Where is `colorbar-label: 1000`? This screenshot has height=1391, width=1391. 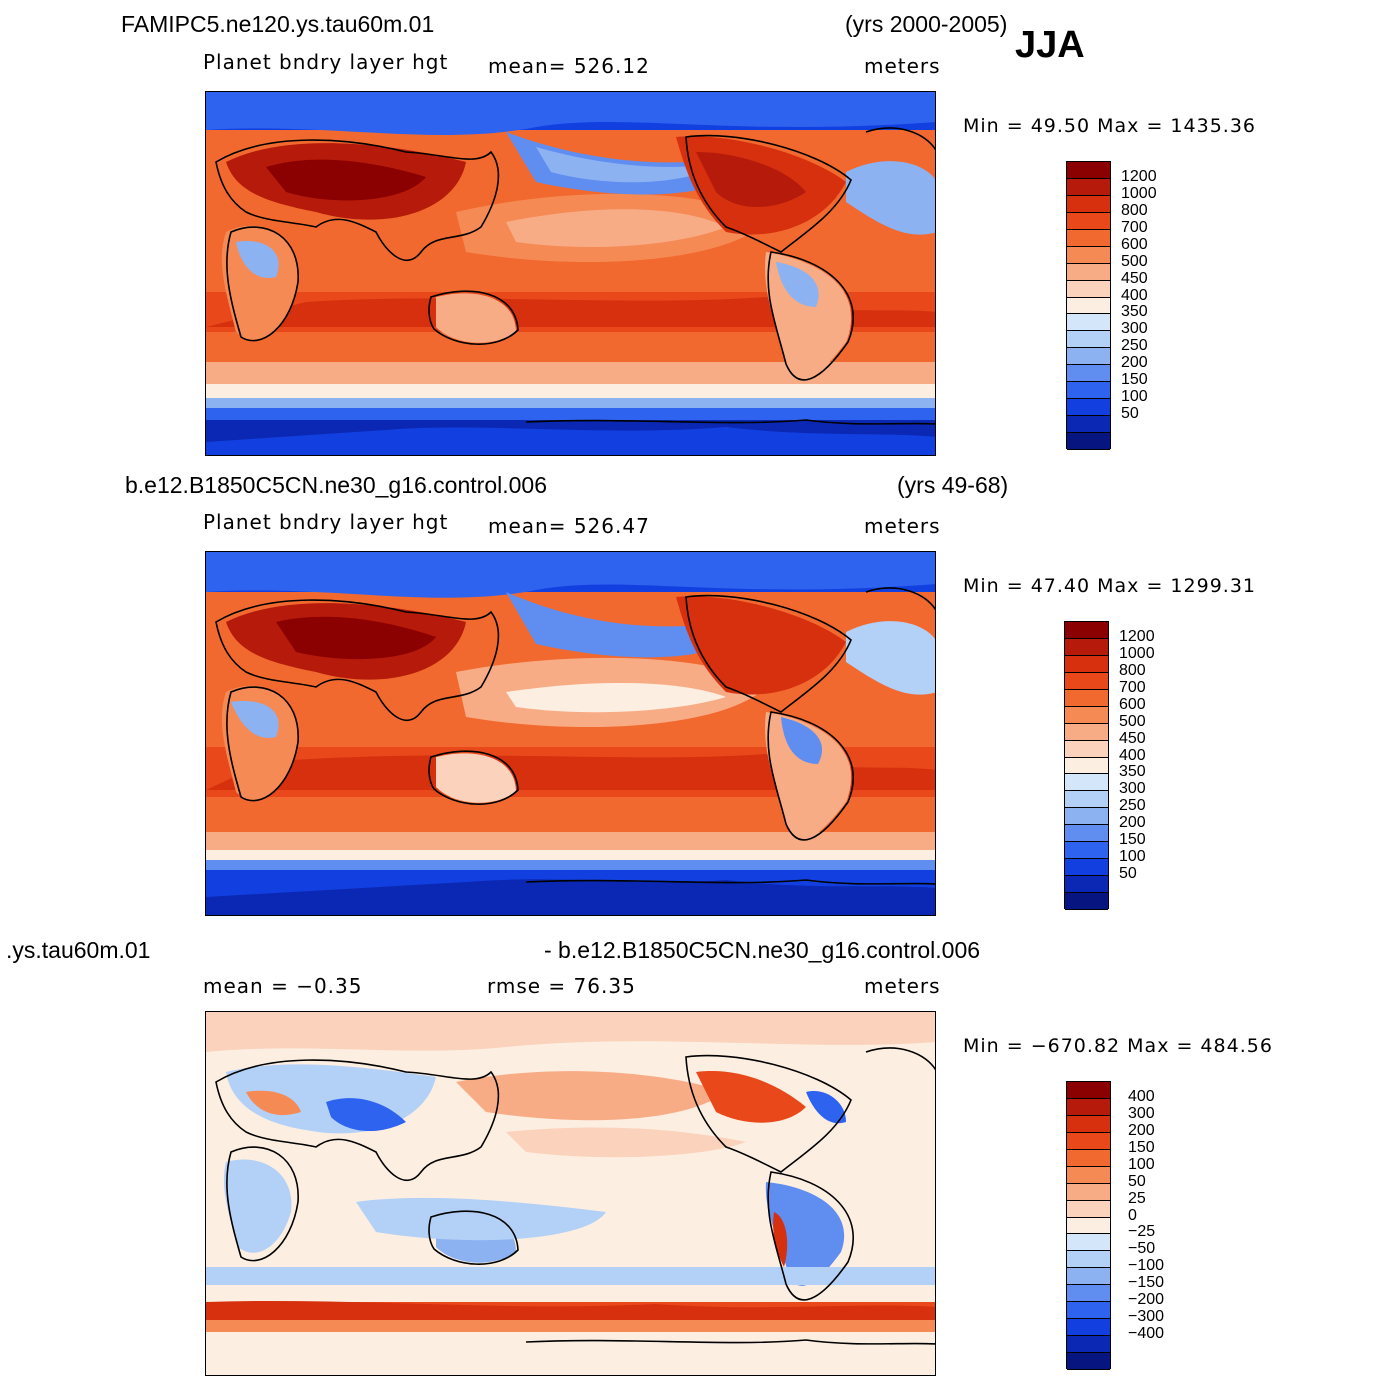 colorbar-label: 1000 is located at coordinates (1139, 193).